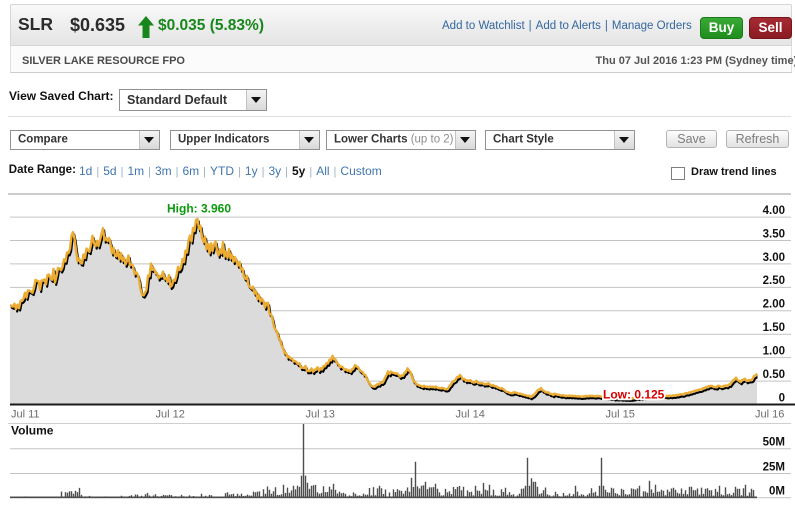 This screenshot has height=506, width=795. I want to click on svg-text: 1.00, so click(774, 351).